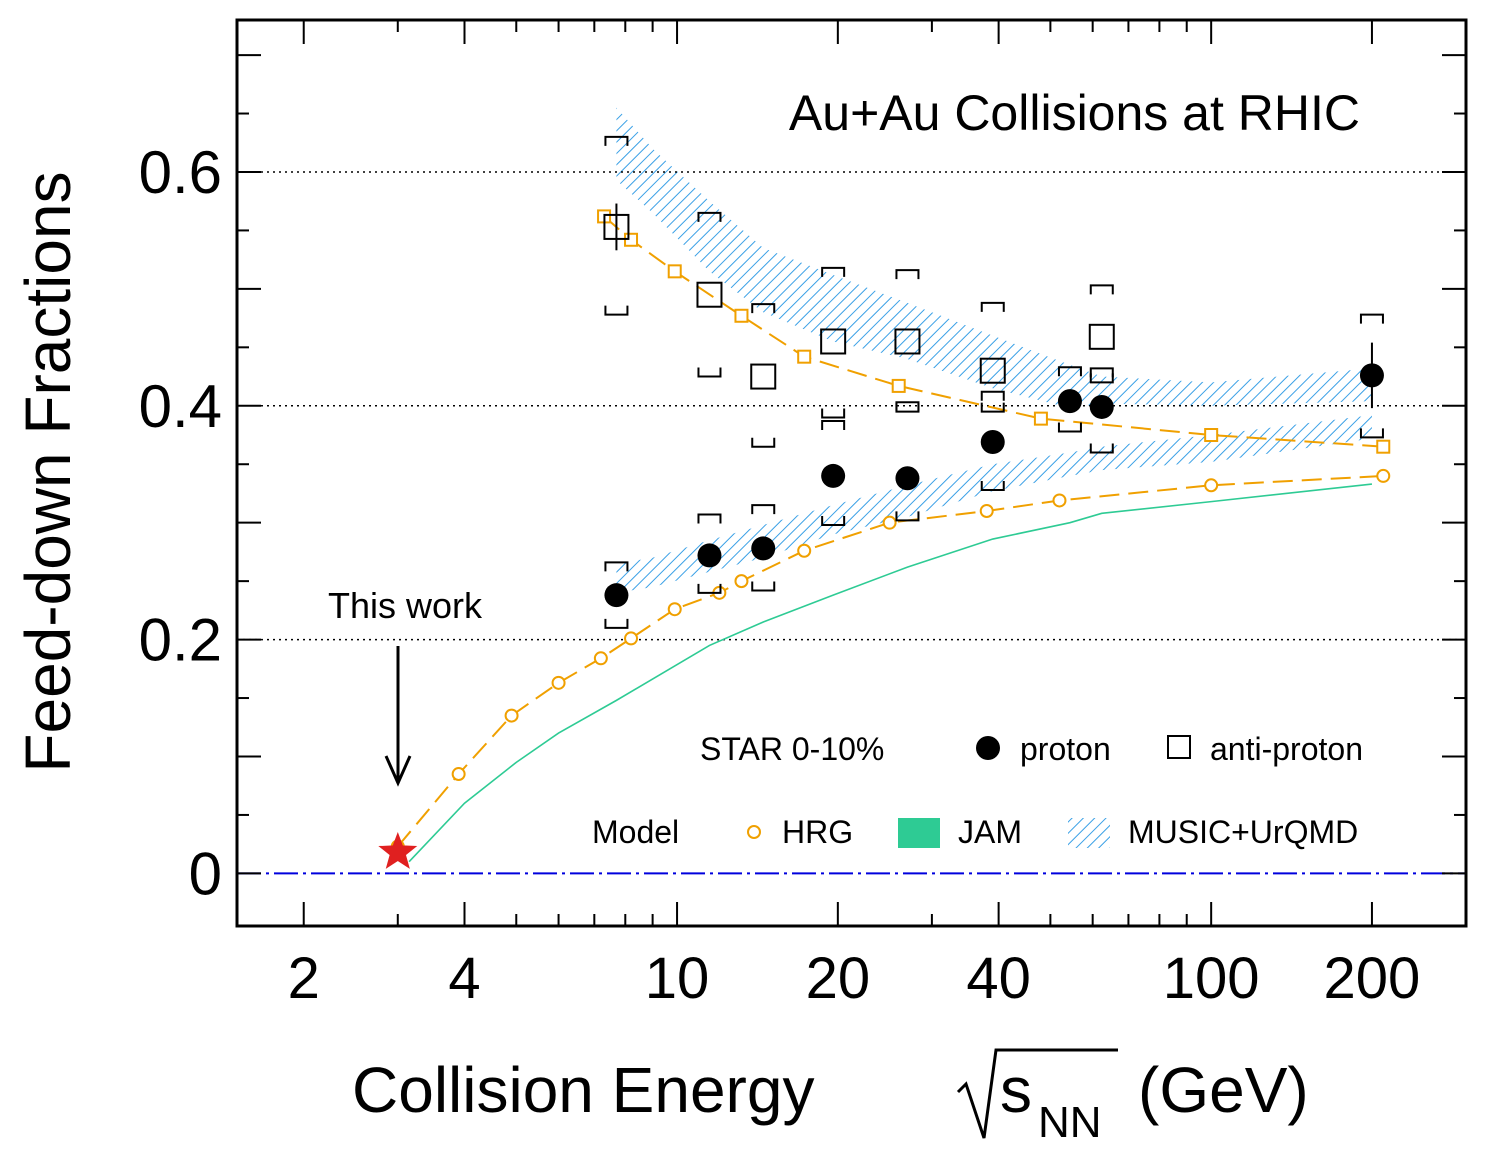  Describe the element at coordinates (998, 978) in the screenshot. I see `x-tick-label: 40` at that location.